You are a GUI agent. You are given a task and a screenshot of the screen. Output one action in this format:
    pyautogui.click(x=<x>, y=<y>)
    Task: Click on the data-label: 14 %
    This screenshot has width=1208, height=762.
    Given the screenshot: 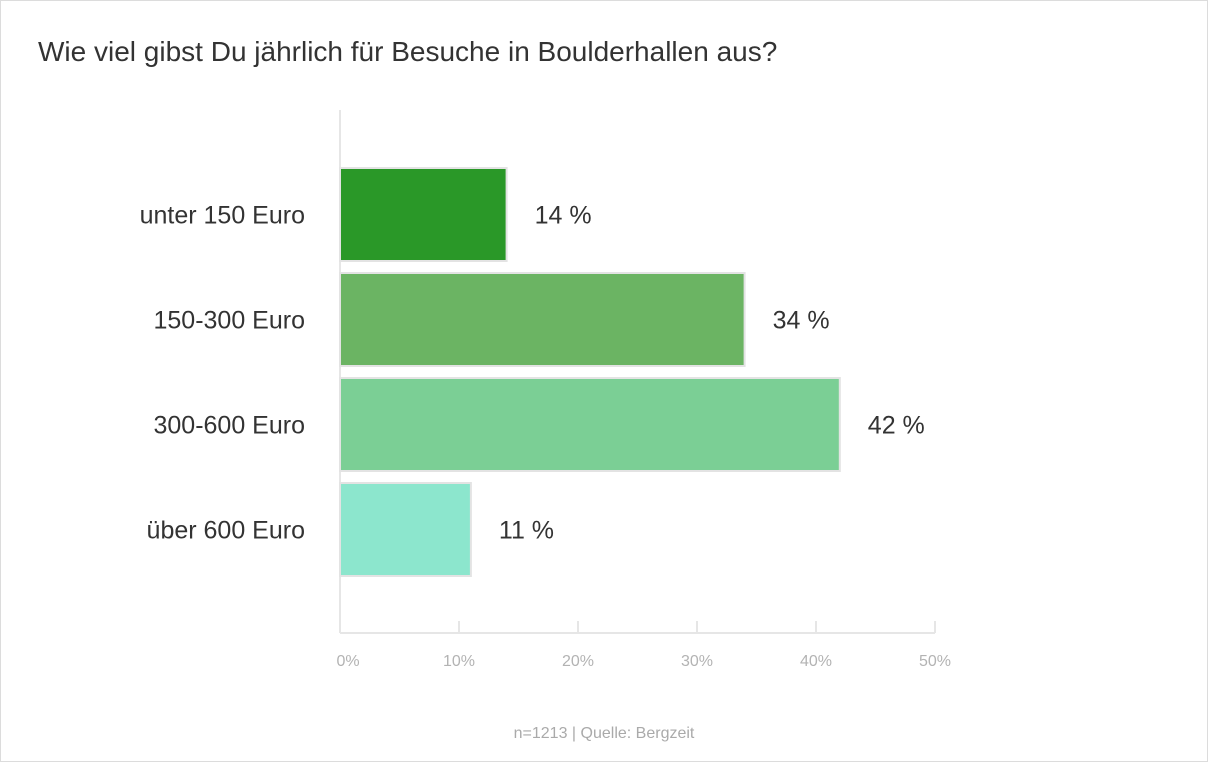 What is the action you would take?
    pyautogui.click(x=563, y=216)
    